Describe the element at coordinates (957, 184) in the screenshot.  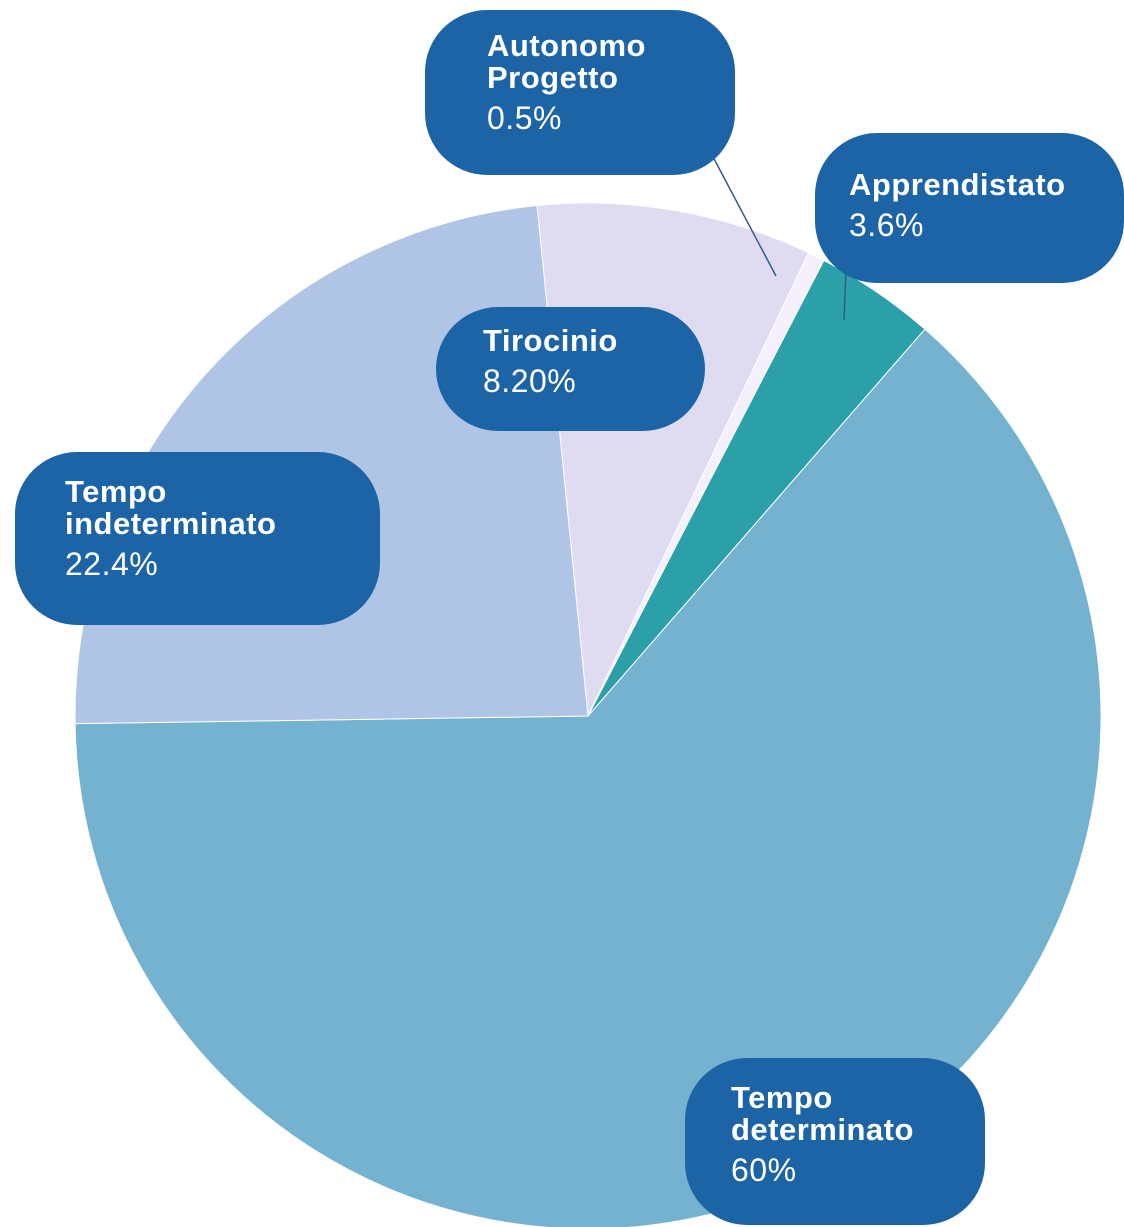
I see `category-label: Apprendistato` at that location.